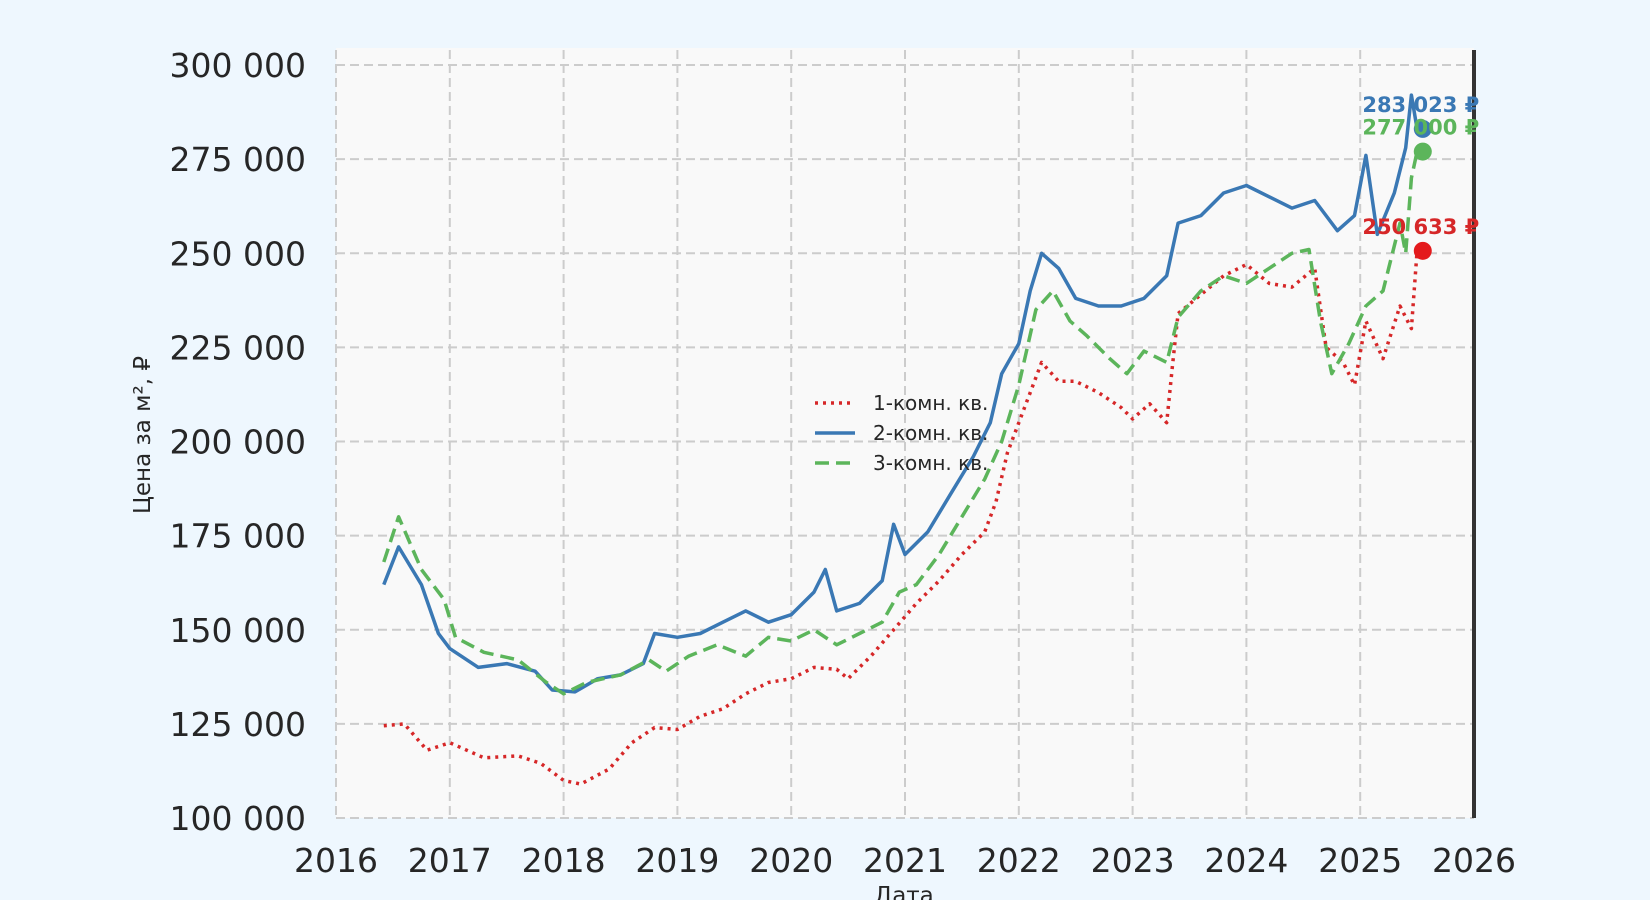 The height and width of the screenshot is (900, 1650). I want to click on x-tick-label: 2023, so click(1133, 860).